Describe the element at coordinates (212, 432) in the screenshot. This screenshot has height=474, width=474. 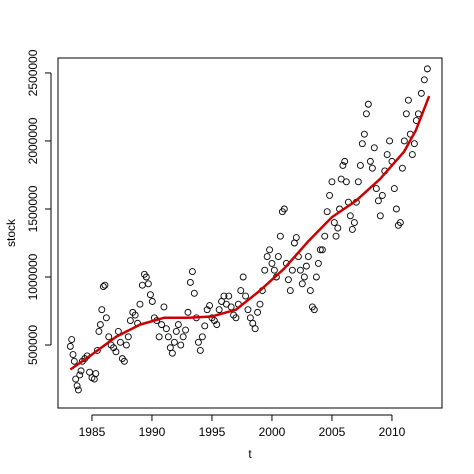
I see `x-tick-label: 1995` at that location.